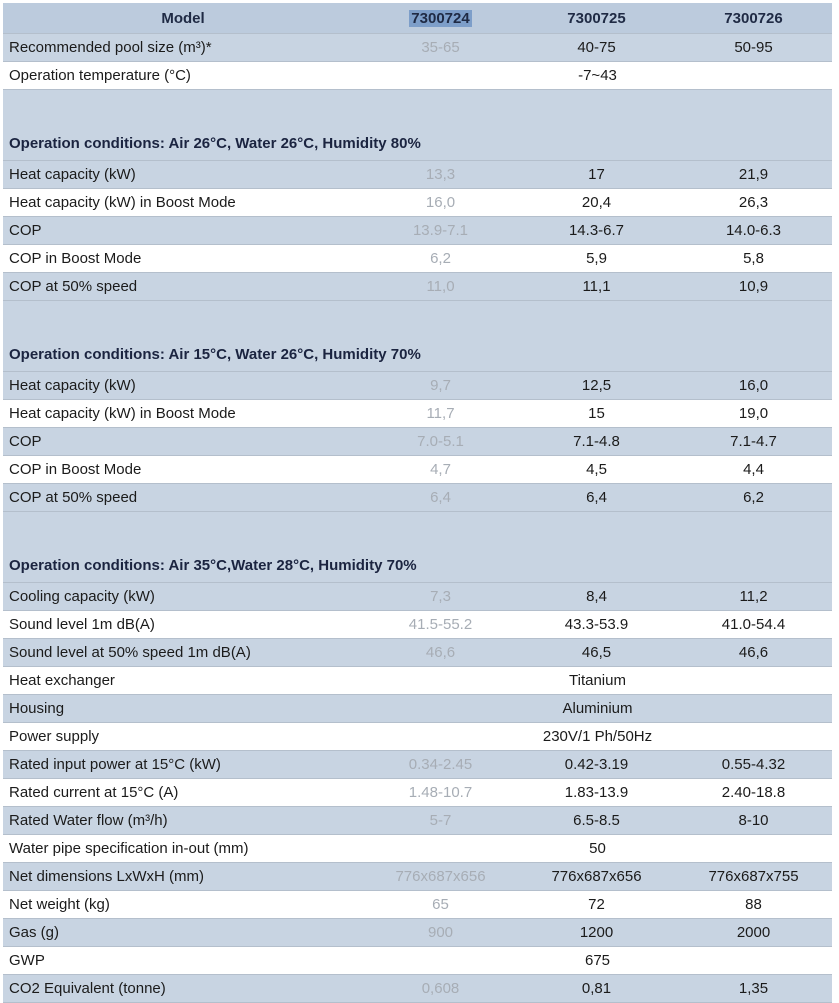 This screenshot has width=839, height=1003. Describe the element at coordinates (597, 708) in the screenshot. I see `spec-value-merged: Aluminium` at that location.